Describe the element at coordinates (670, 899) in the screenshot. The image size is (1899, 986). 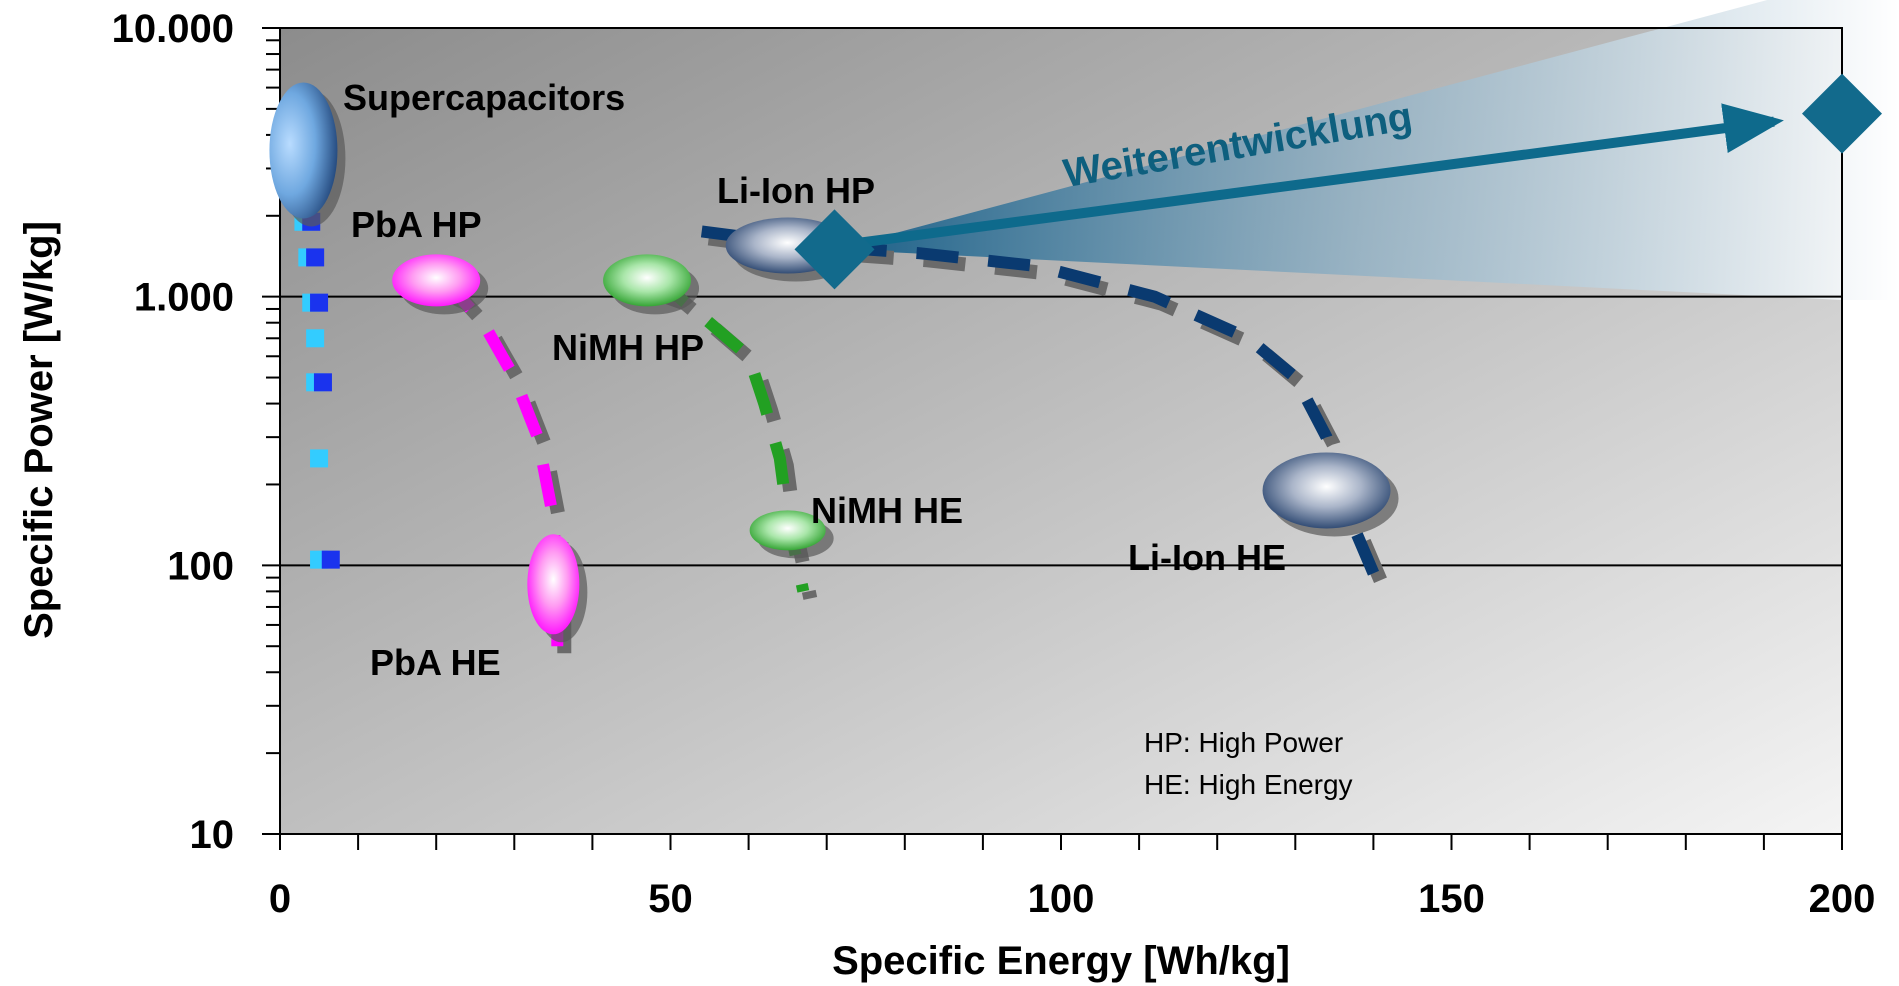
I see `x-tick-label-1: 50` at that location.